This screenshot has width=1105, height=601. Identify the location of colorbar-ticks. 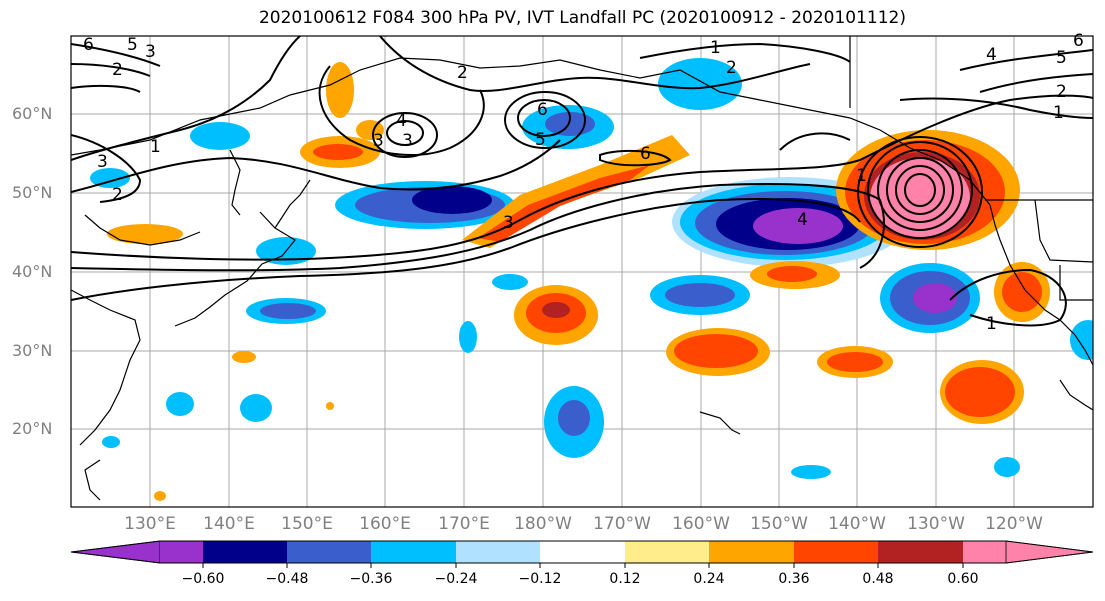
(583, 565).